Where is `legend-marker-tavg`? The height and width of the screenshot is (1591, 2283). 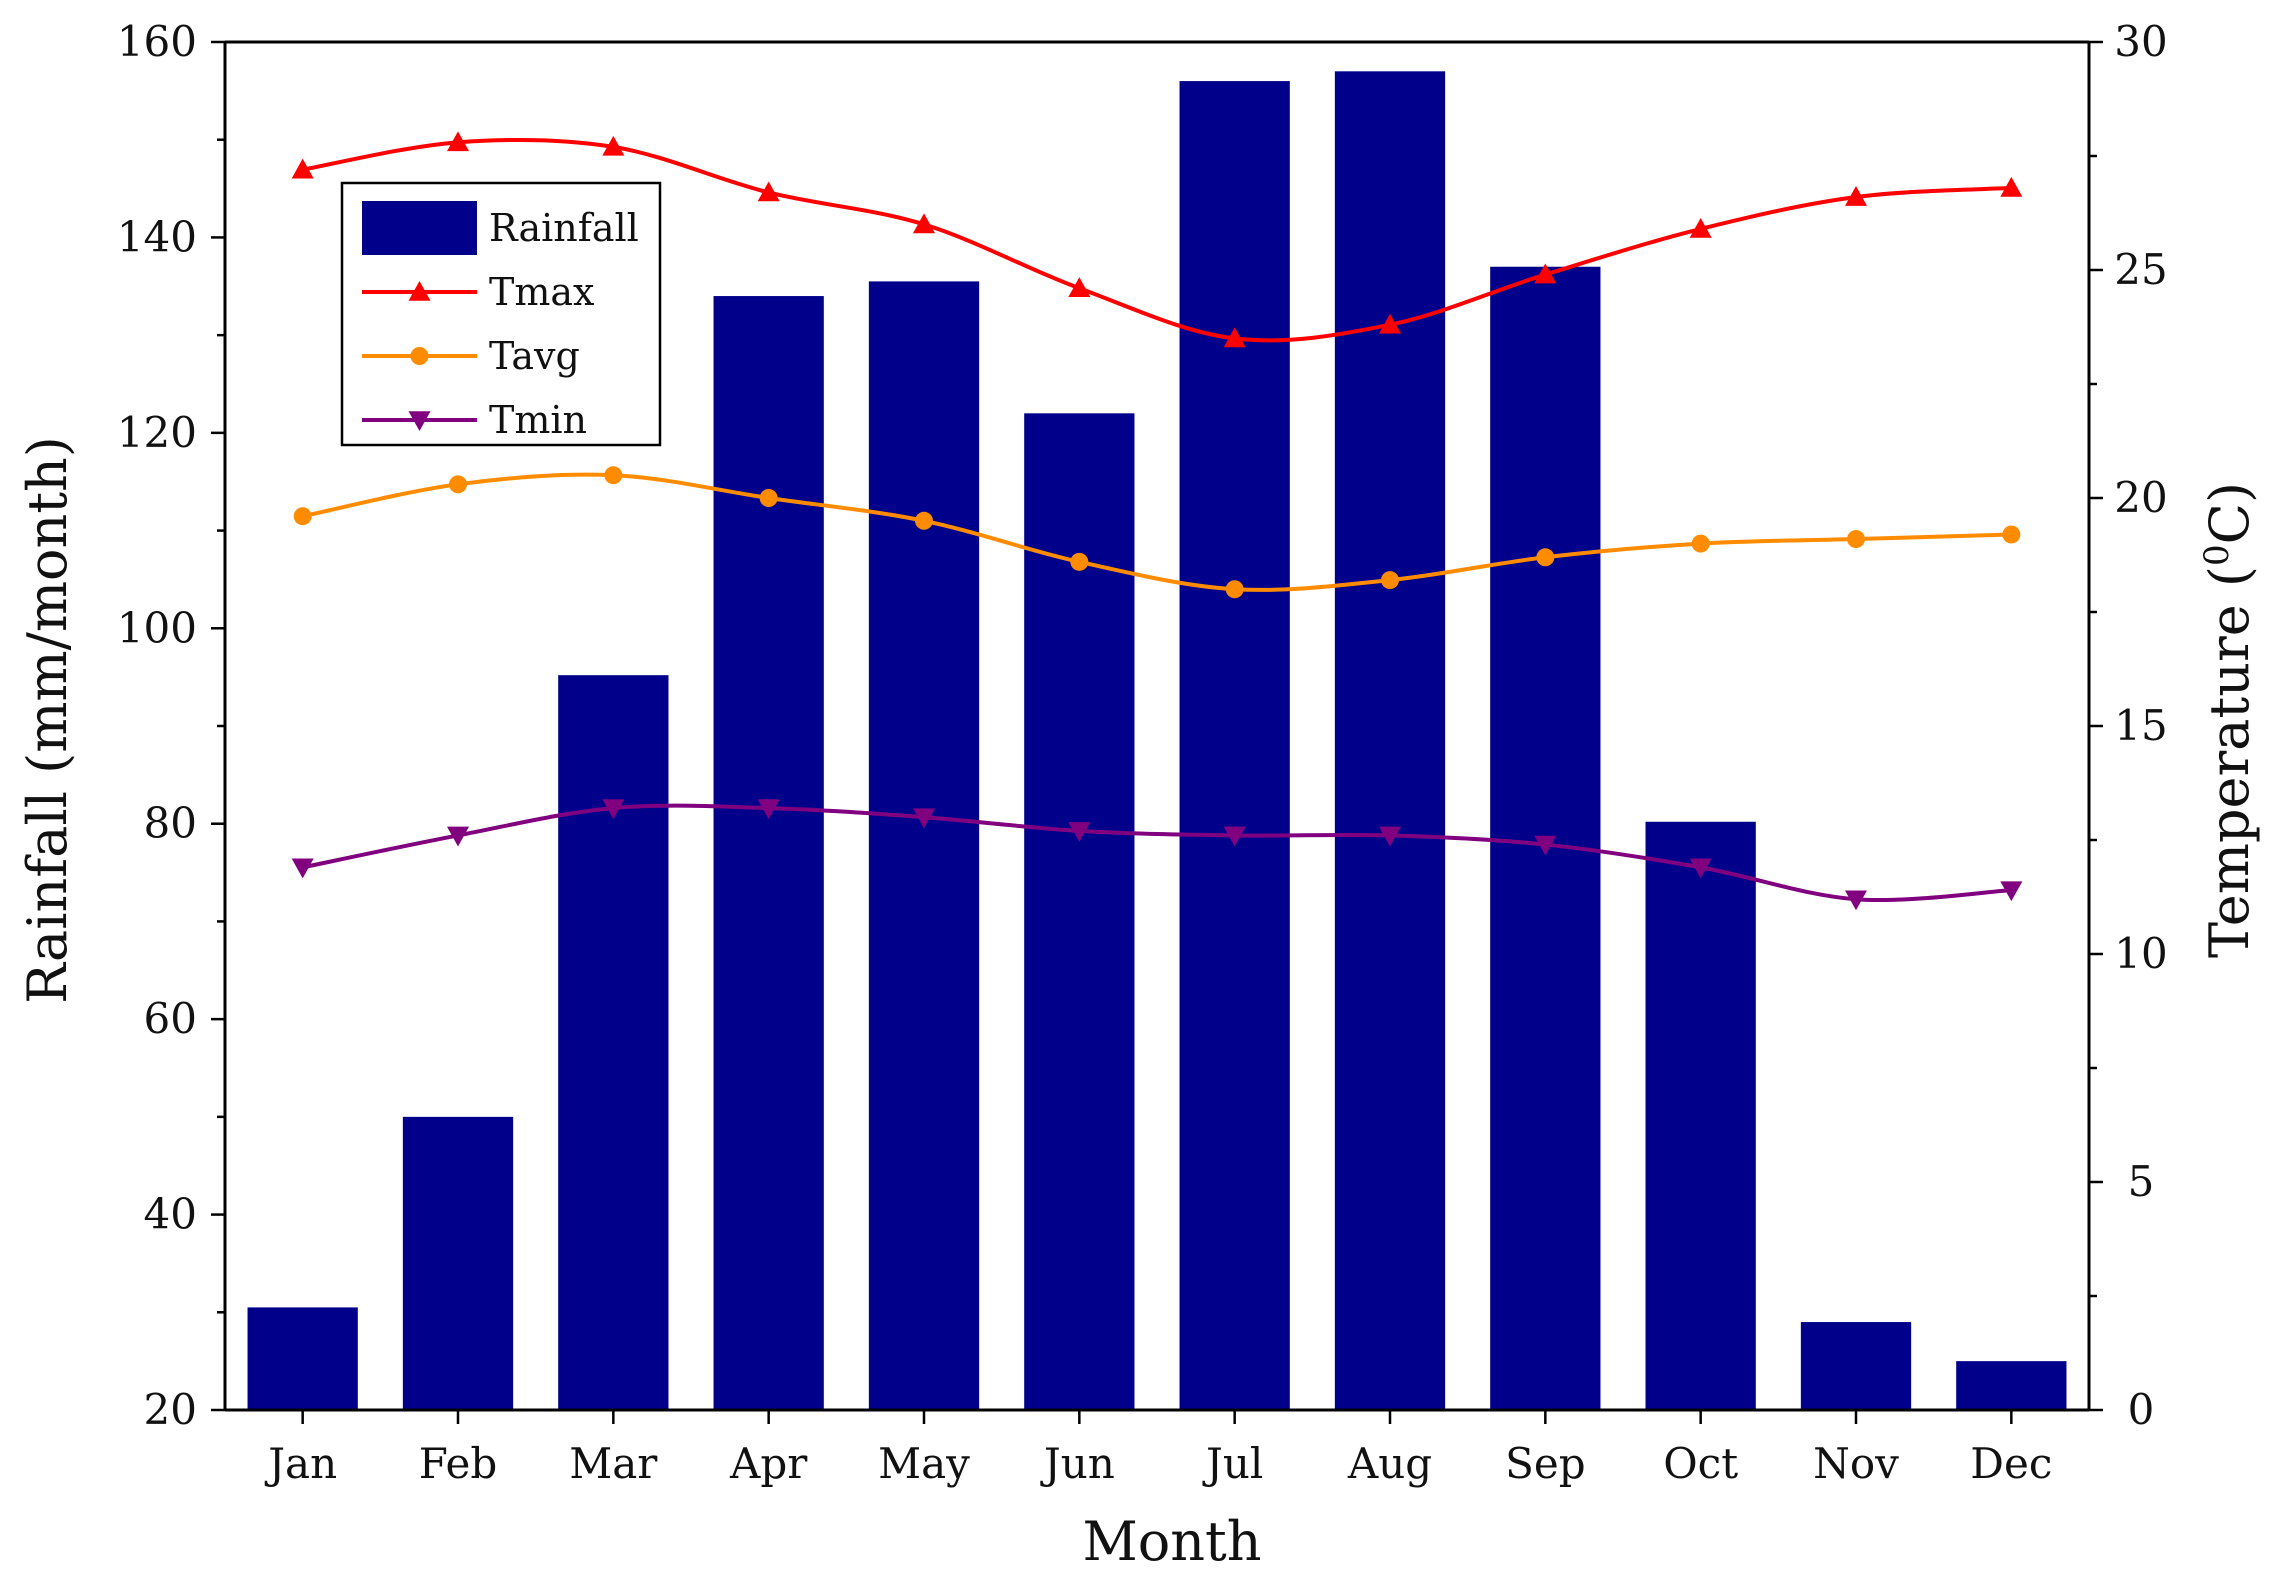
legend-marker-tavg is located at coordinates (419, 356).